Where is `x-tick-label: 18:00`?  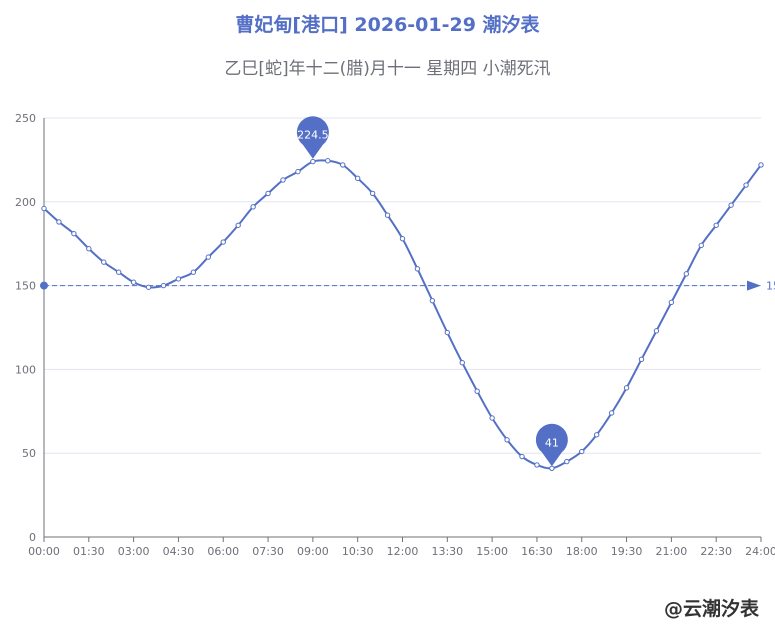 x-tick-label: 18:00 is located at coordinates (582, 551).